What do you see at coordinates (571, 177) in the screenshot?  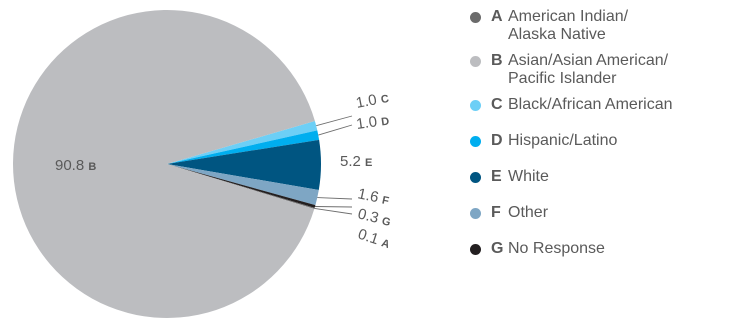 I see `legend-item-e: E White` at bounding box center [571, 177].